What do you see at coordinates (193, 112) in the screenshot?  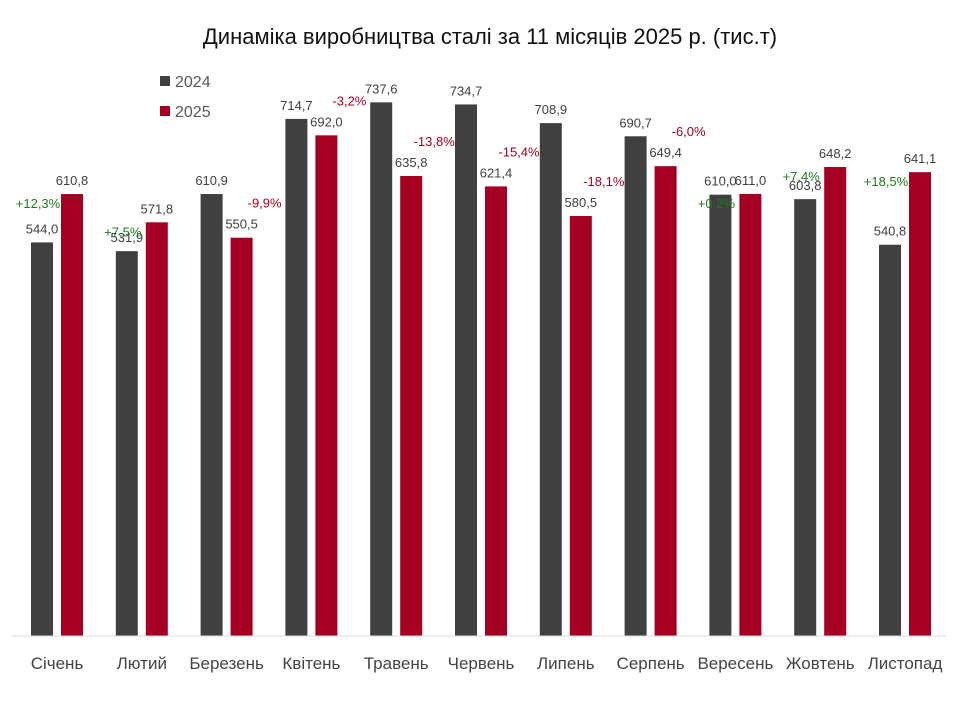 I see `legend-label-2025: 2025` at bounding box center [193, 112].